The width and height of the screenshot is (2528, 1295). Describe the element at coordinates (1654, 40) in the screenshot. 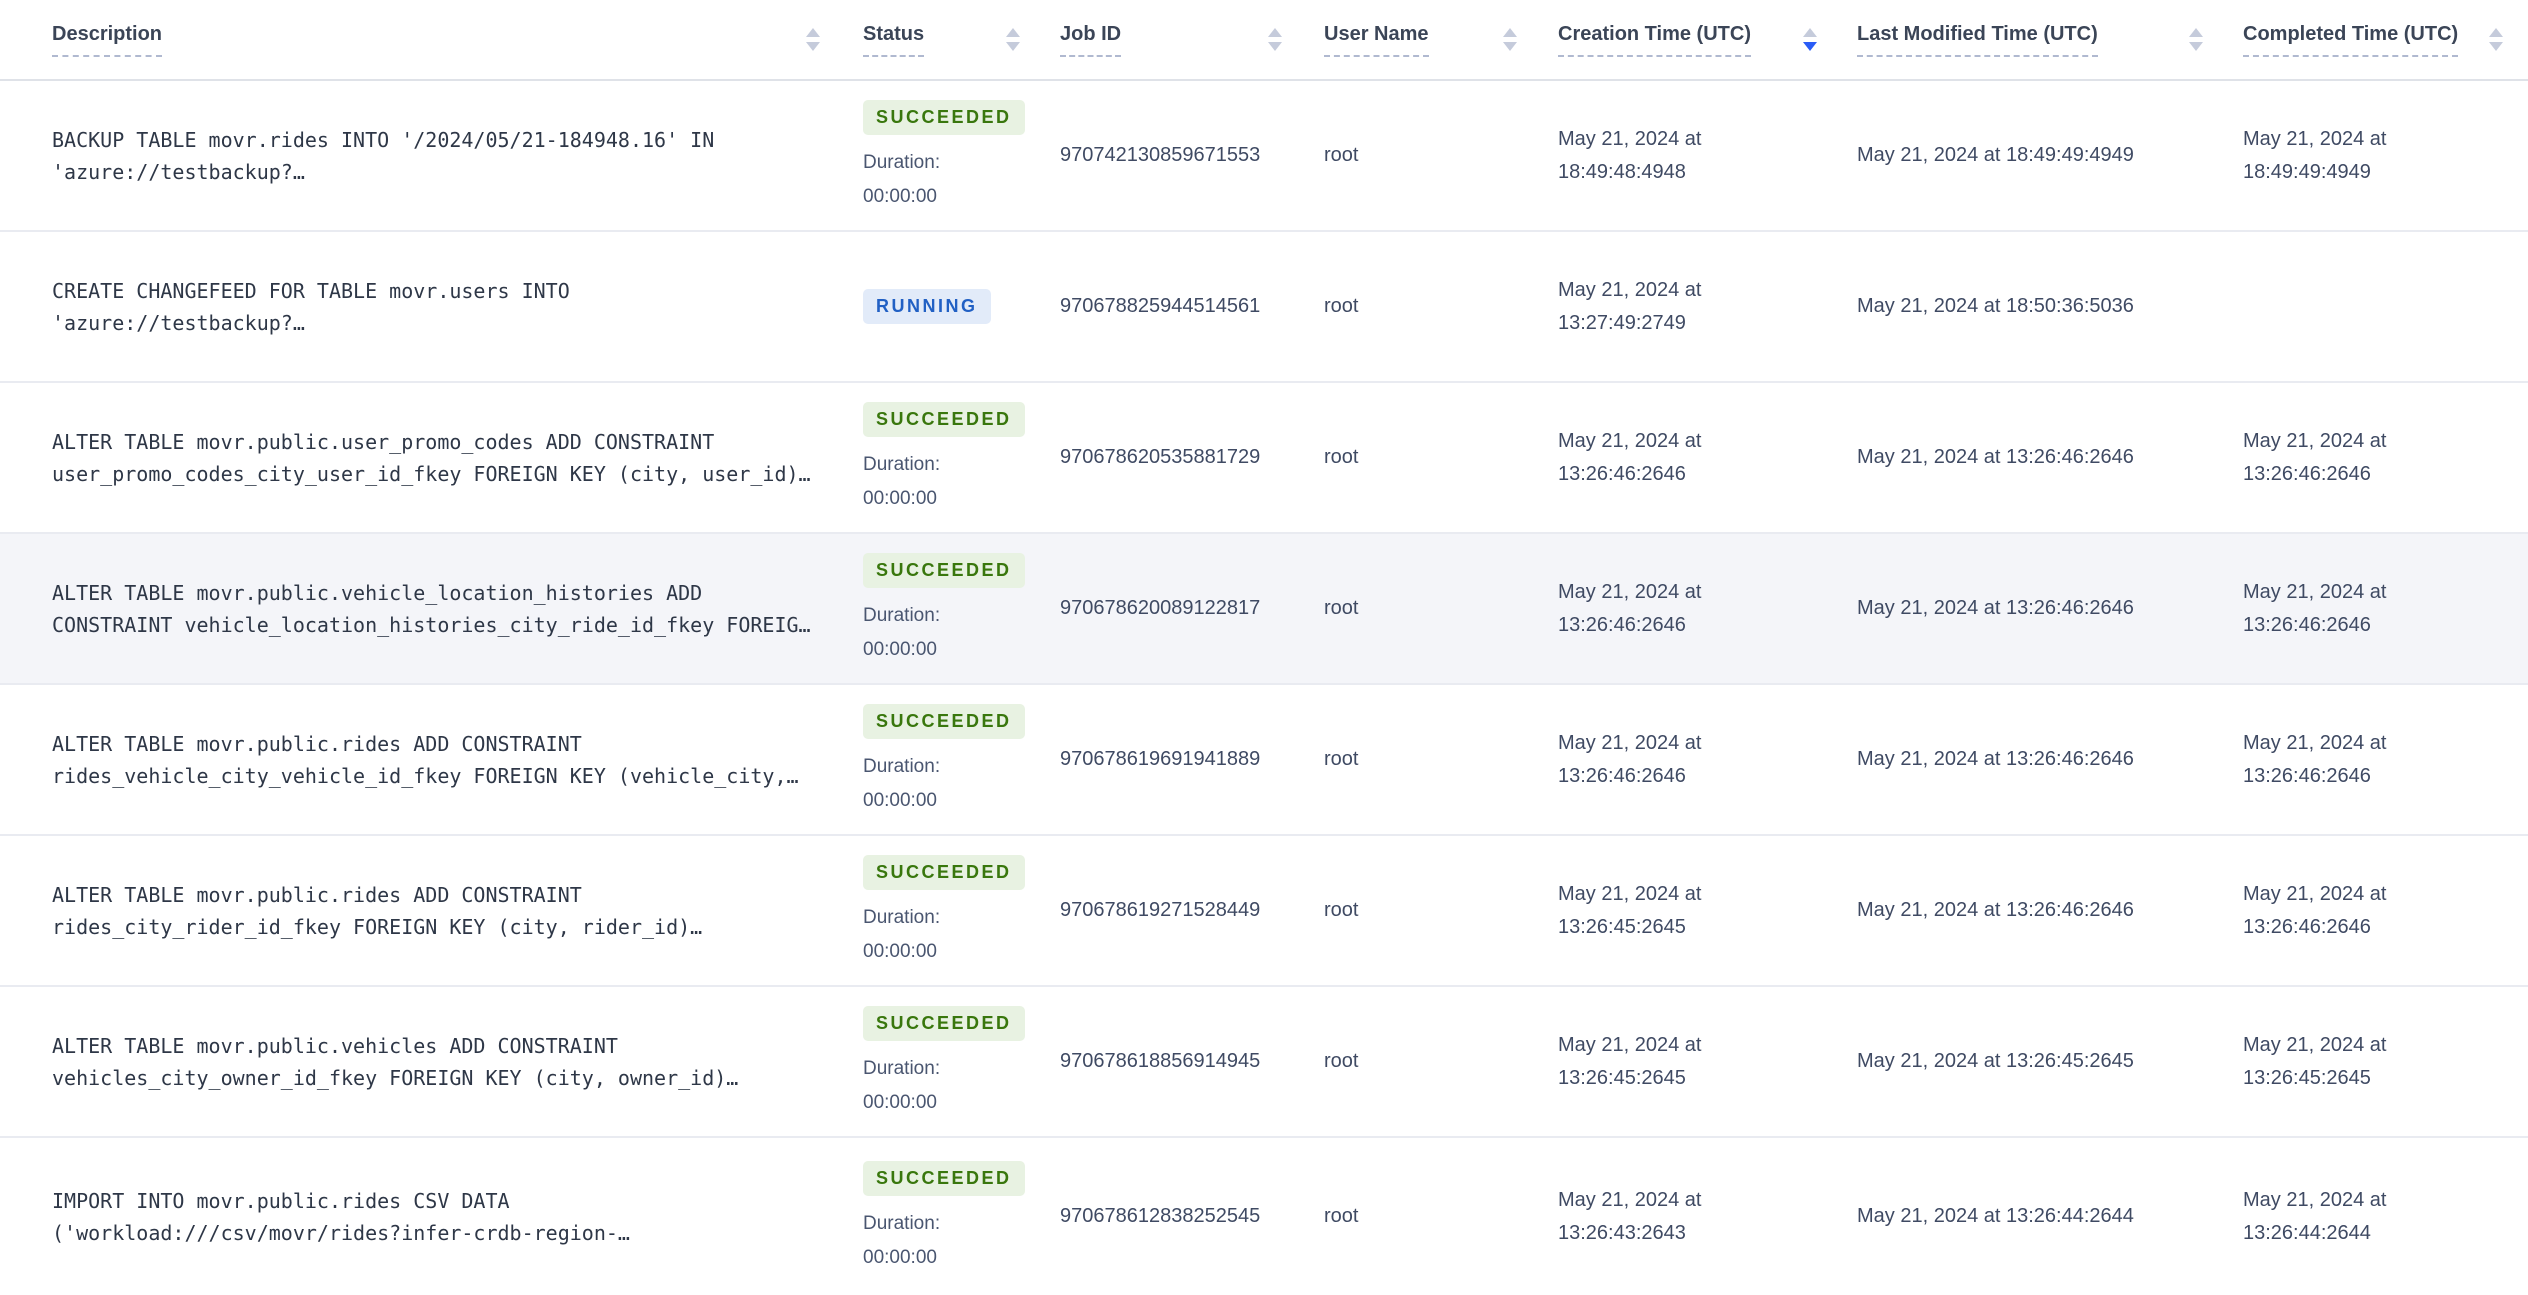

I see `column-label-creation-time: Creation Time (UTC)` at that location.